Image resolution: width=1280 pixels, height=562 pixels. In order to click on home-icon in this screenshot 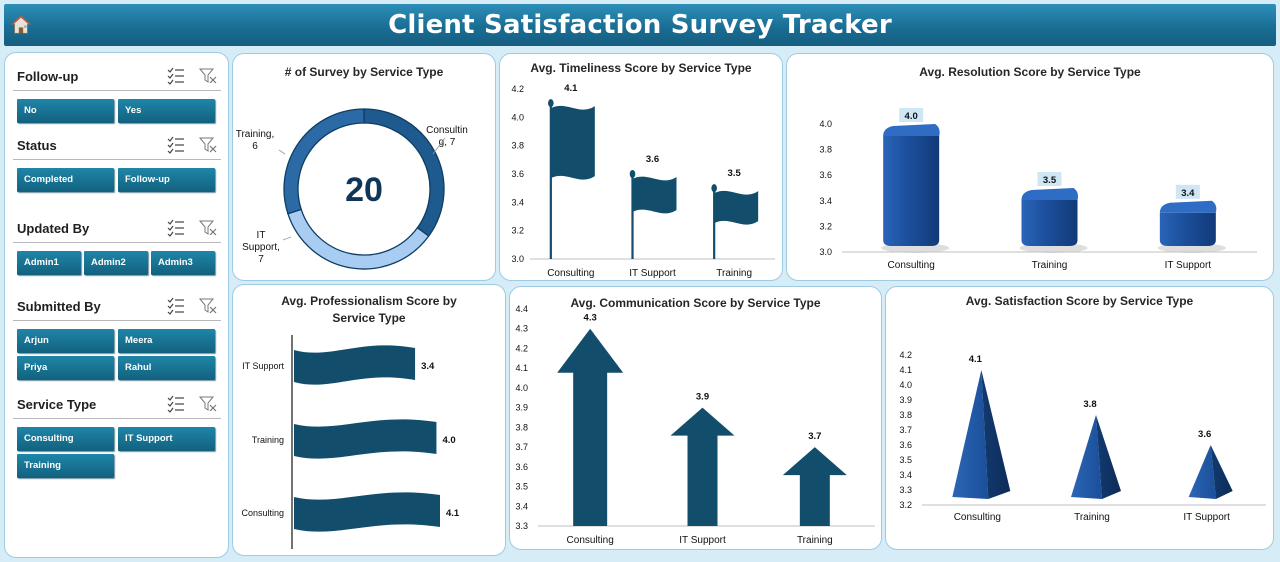, I will do `click(21, 25)`.